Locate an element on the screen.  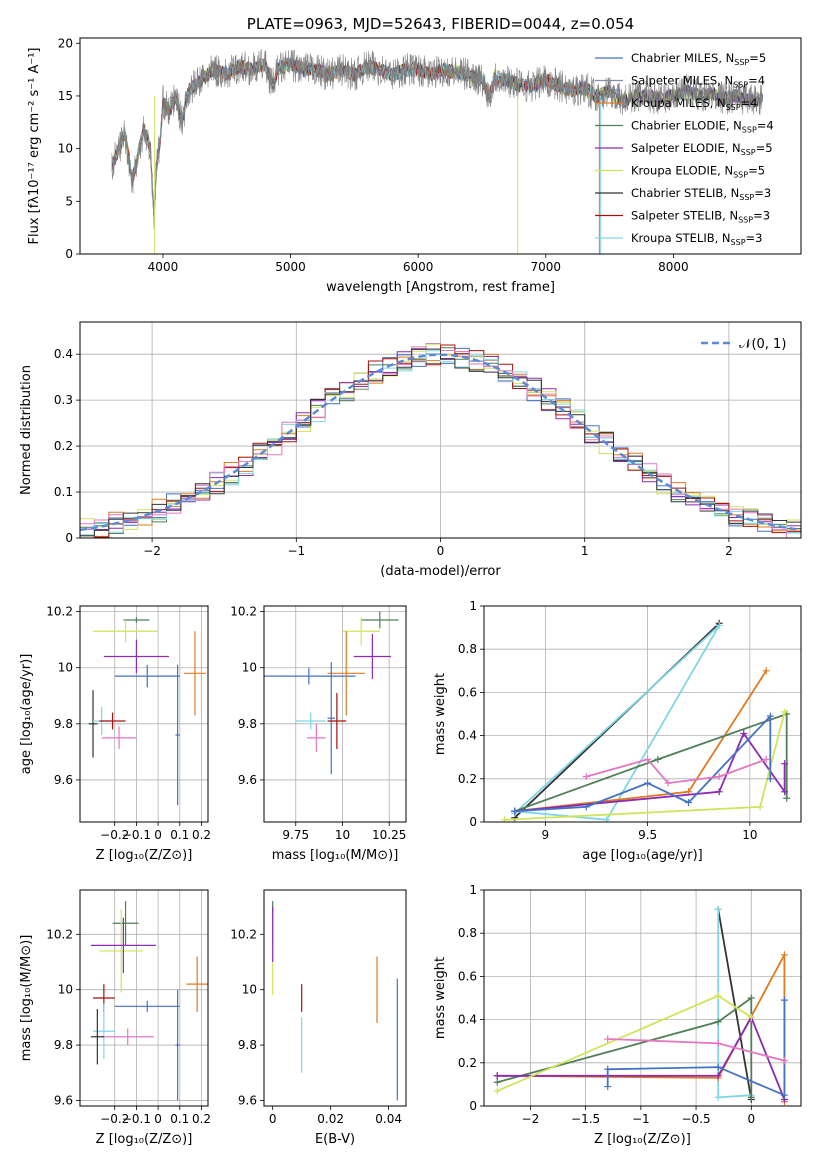
y-tick-label: 5 is located at coordinates (69, 201).